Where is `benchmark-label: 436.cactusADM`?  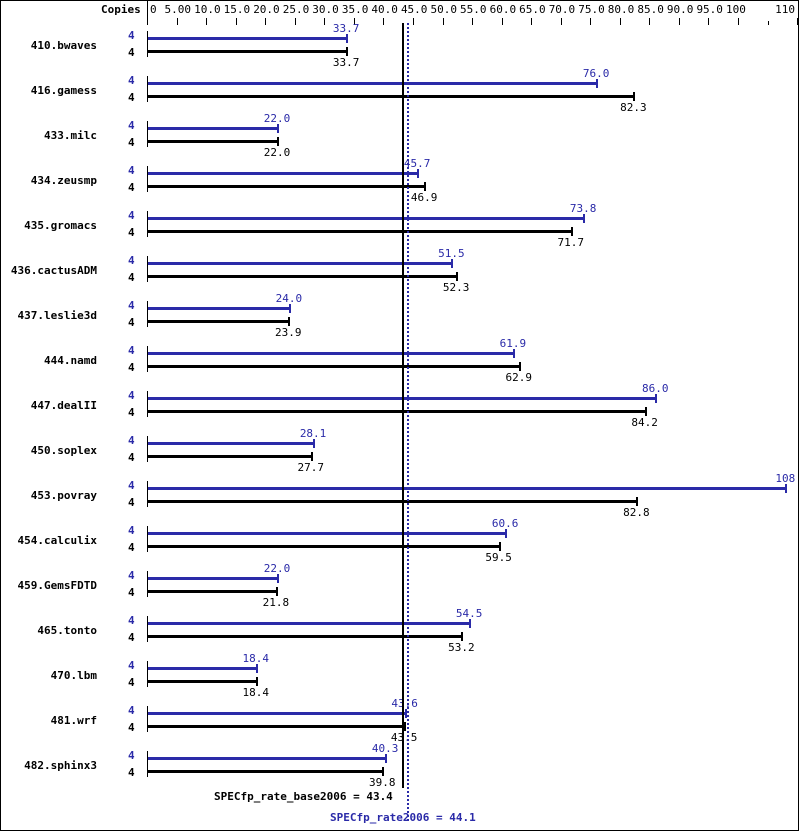 benchmark-label: 436.cactusADM is located at coordinates (53, 270).